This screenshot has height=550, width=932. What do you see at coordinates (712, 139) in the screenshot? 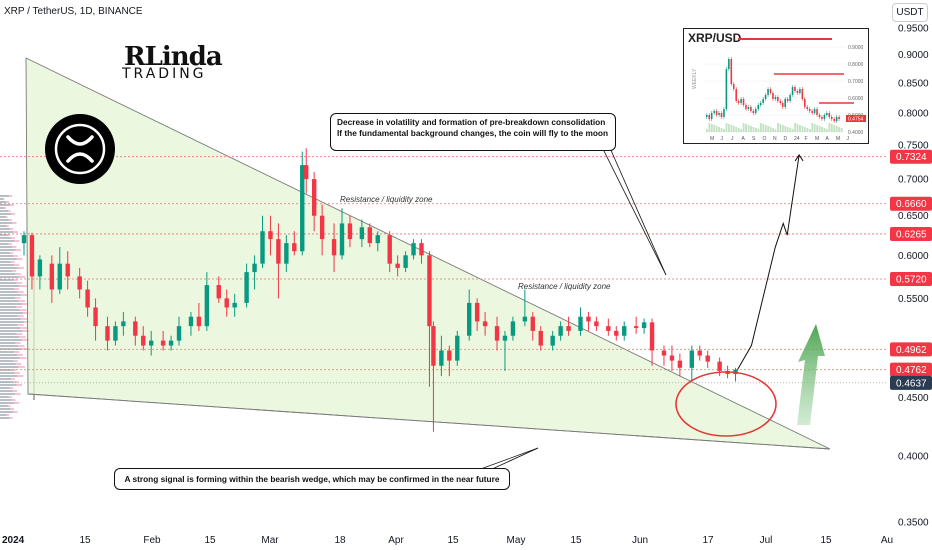
I see `inset-month-label: M` at bounding box center [712, 139].